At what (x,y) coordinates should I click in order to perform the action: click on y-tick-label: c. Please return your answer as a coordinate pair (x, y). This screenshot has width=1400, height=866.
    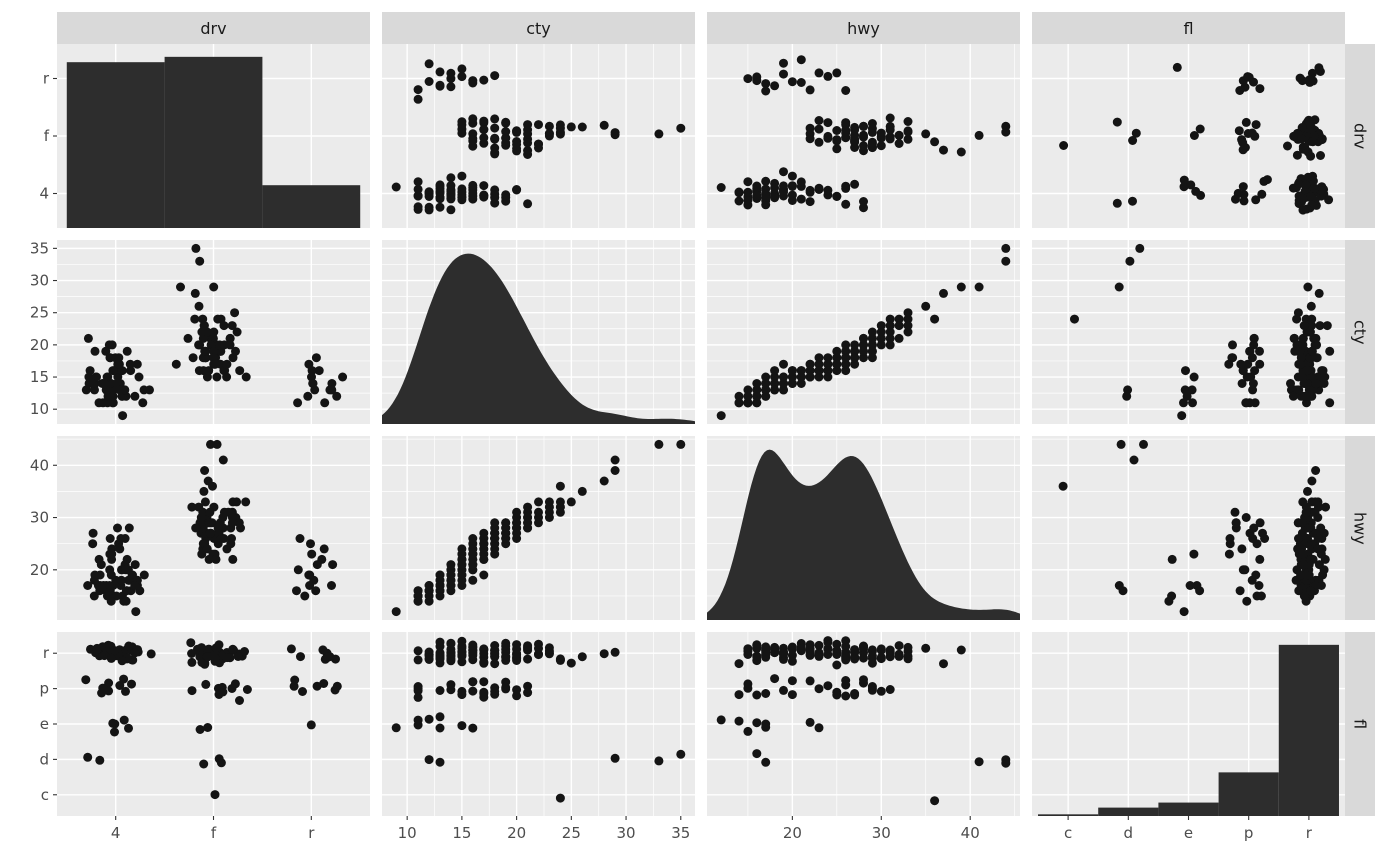
    Looking at the image, I should click on (45, 795).